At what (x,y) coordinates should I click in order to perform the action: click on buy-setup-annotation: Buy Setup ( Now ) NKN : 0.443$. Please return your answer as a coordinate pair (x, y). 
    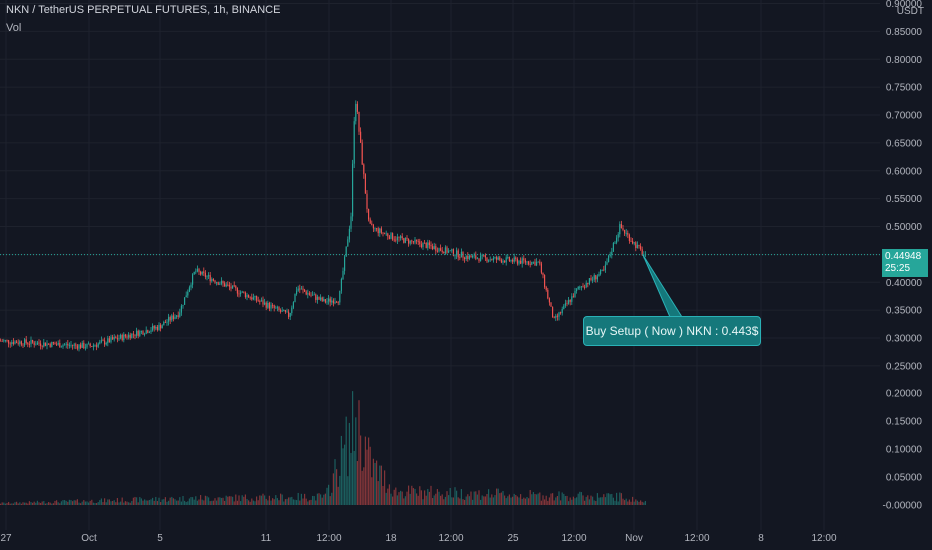
    Looking at the image, I should click on (672, 331).